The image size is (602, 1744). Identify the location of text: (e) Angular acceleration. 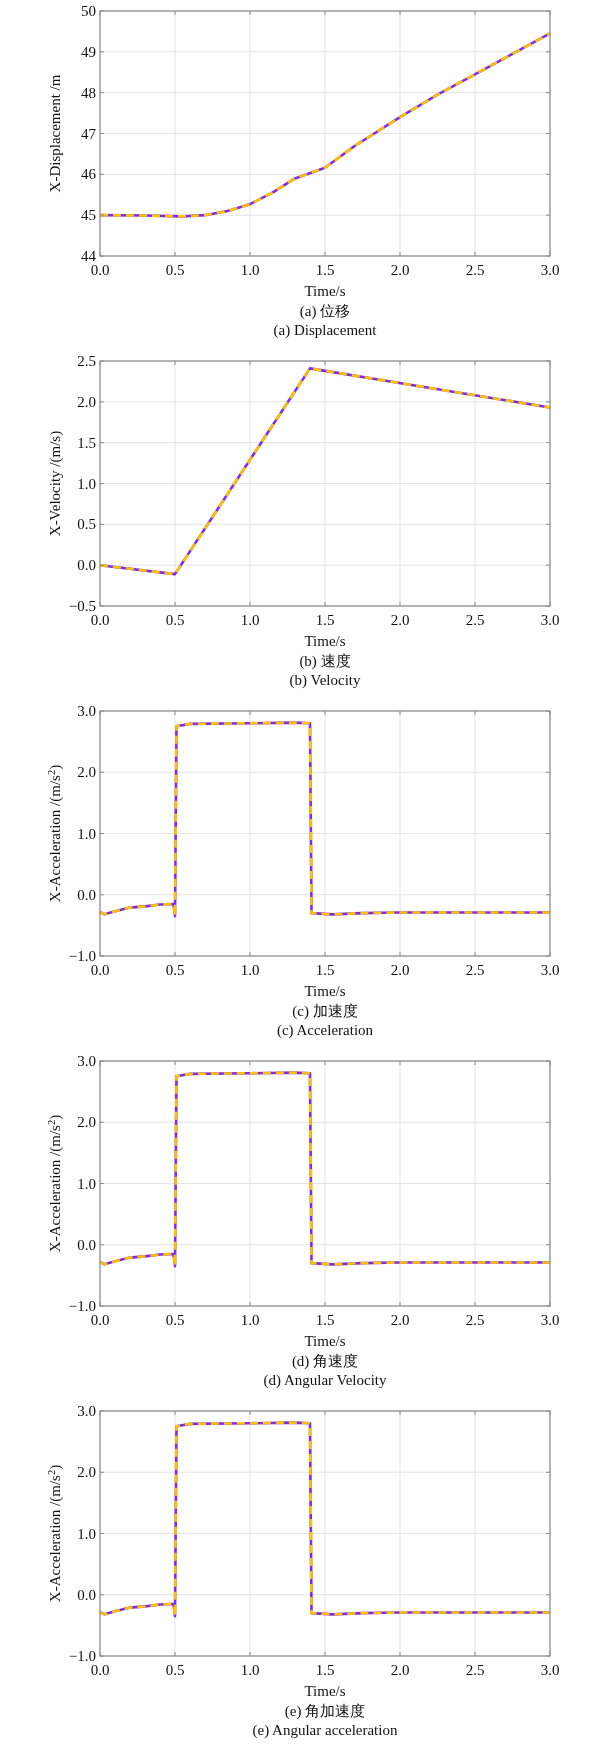
(325, 1730).